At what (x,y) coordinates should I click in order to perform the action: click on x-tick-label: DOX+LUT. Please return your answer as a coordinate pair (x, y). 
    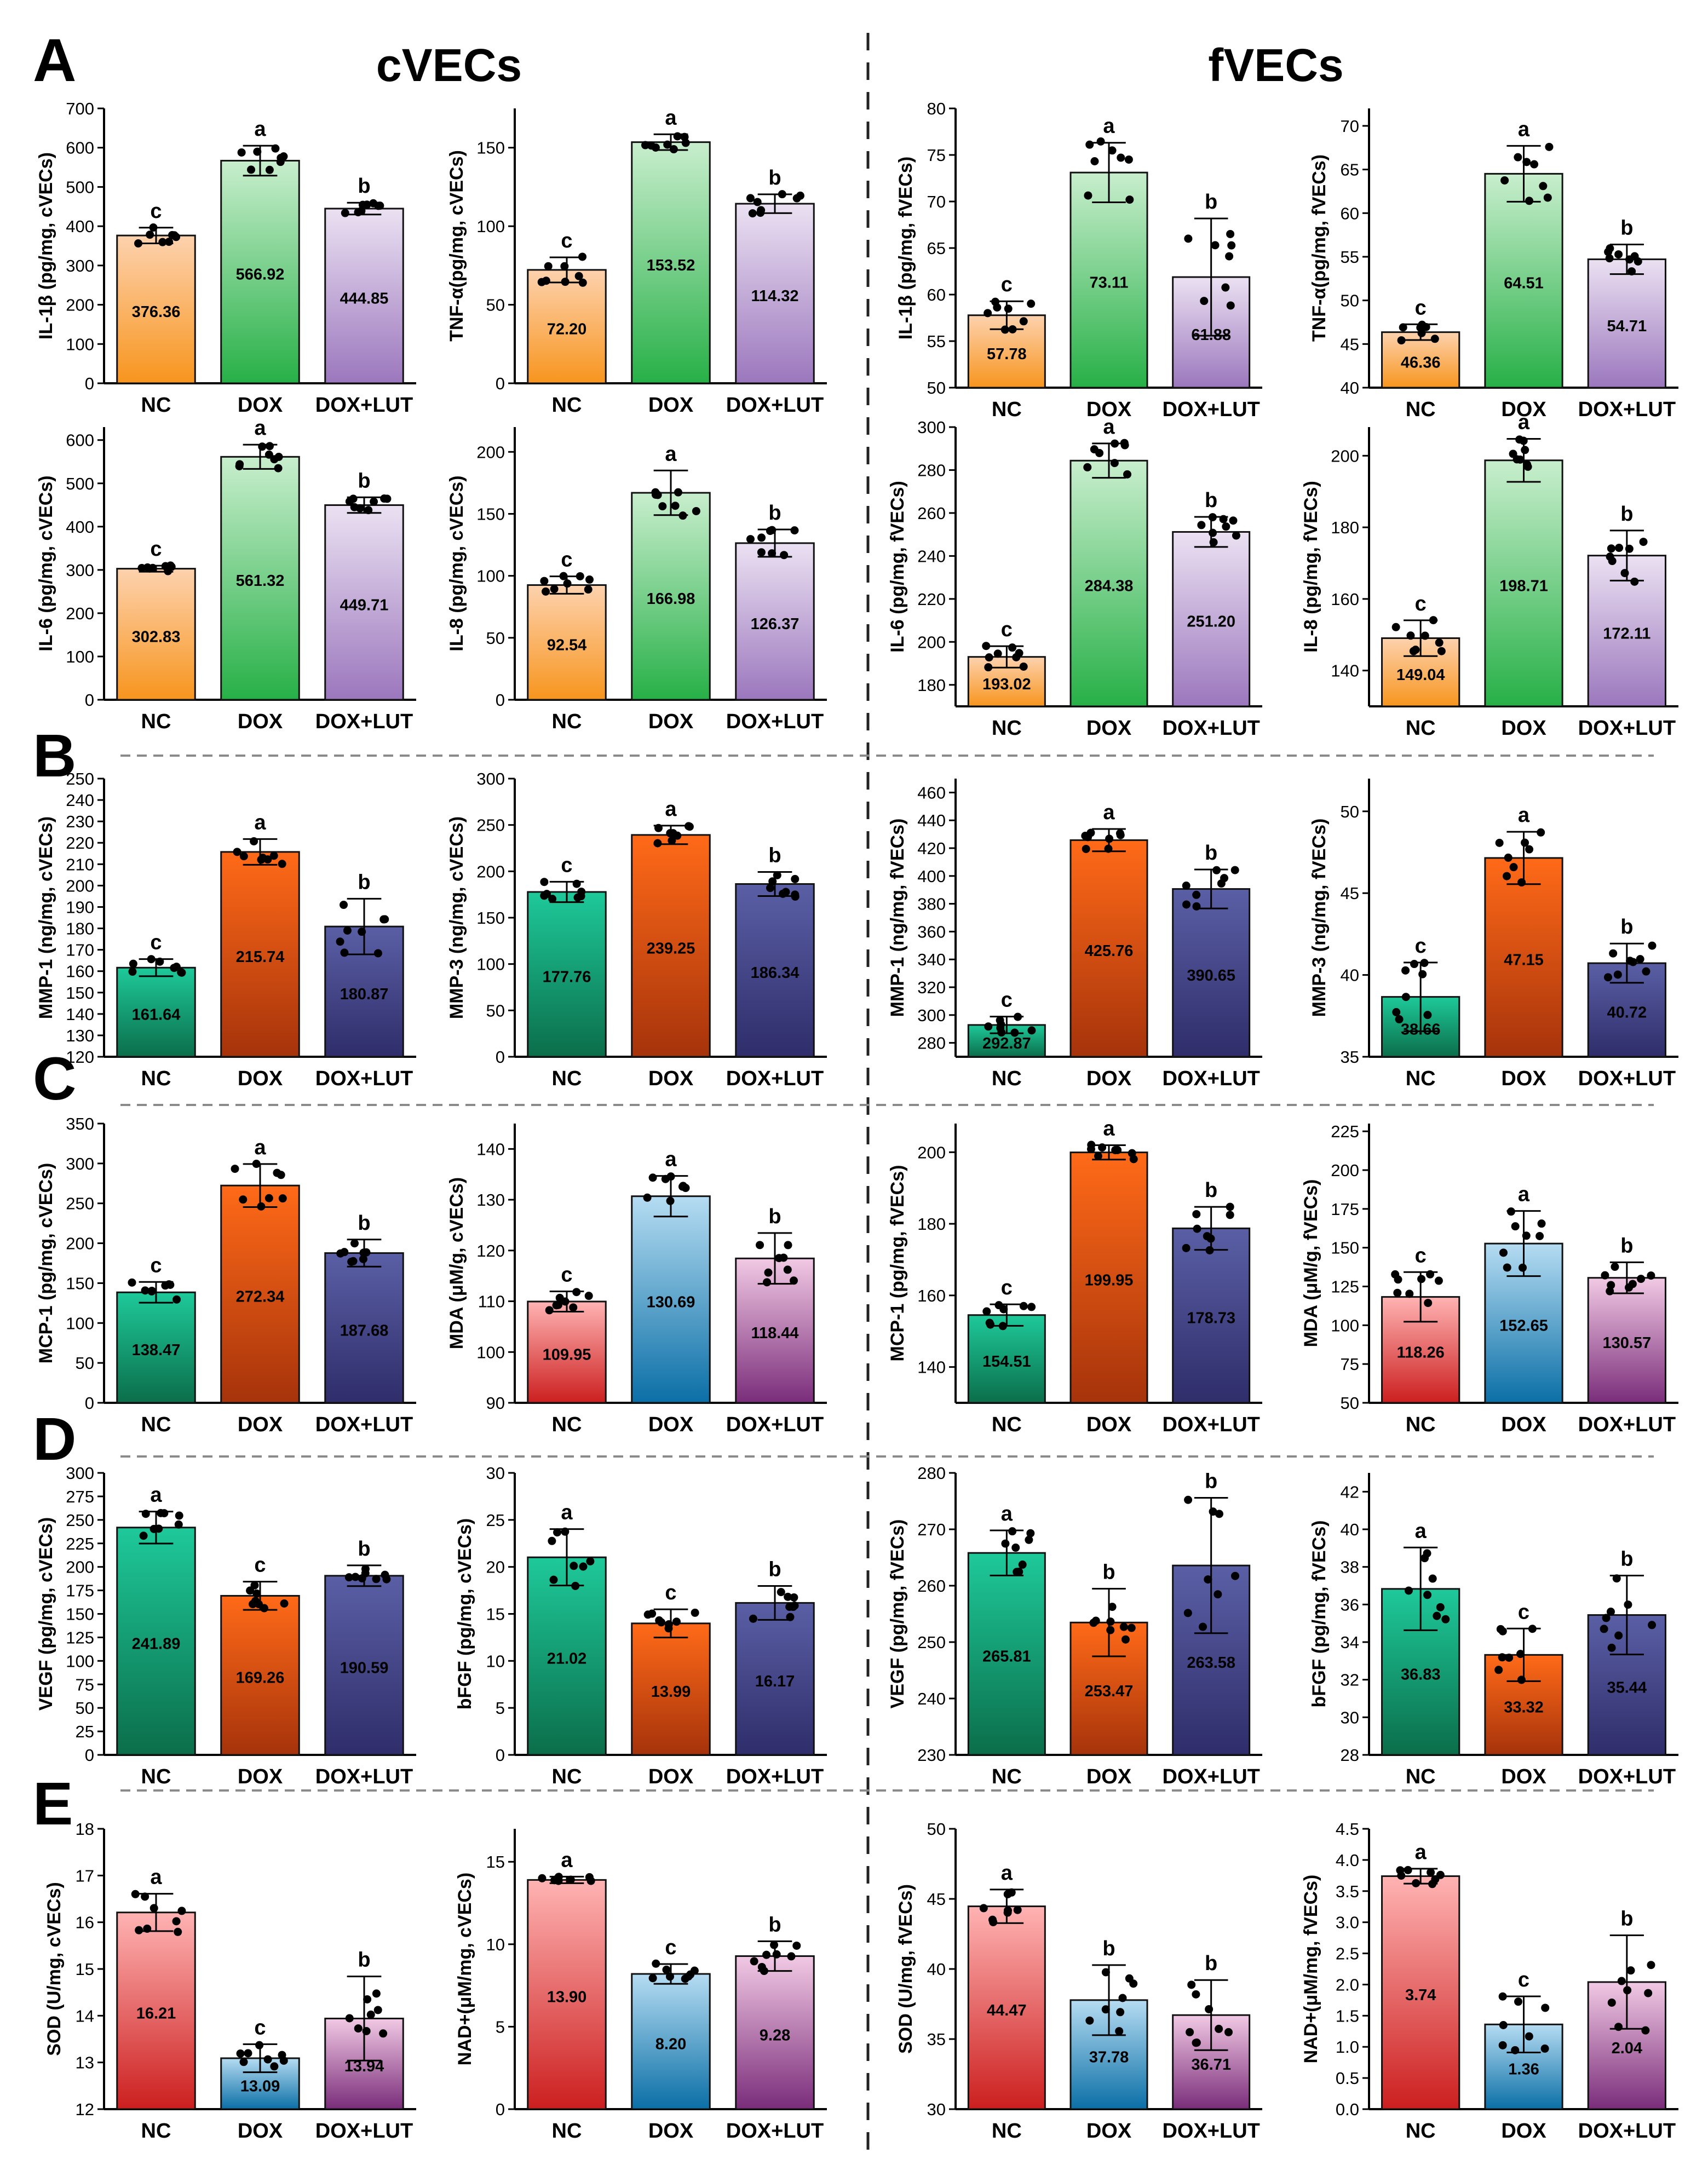
    Looking at the image, I should click on (1211, 1776).